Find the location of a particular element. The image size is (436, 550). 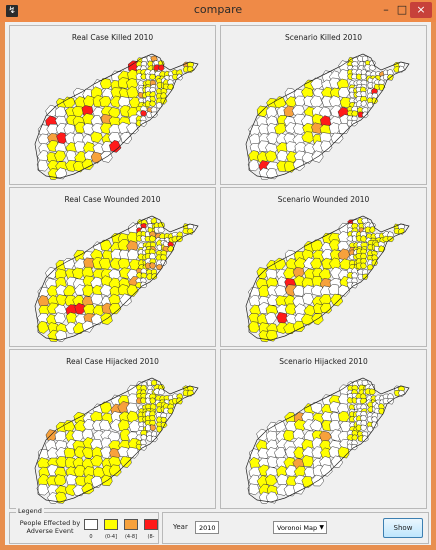

panel-scenario-wounded: Scenario Wounded 2010 is located at coordinates (323, 267).